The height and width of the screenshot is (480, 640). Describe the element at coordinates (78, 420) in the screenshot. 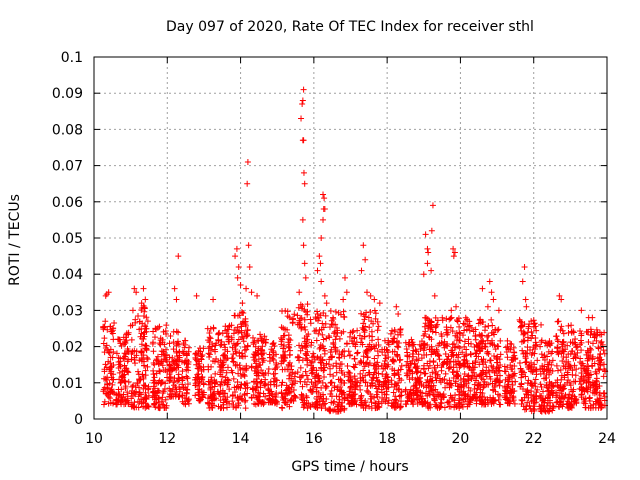

I see `y-tick-label: 0` at that location.